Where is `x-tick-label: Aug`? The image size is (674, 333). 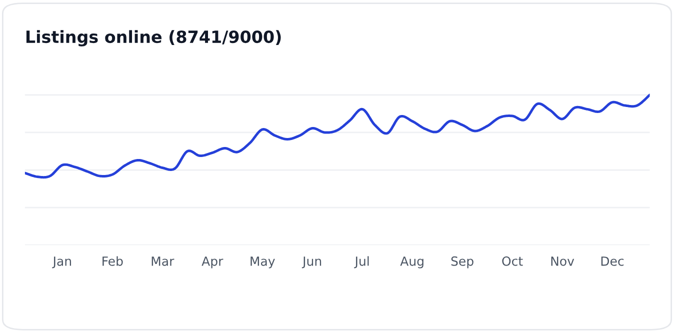
x-tick-label: Aug is located at coordinates (412, 262).